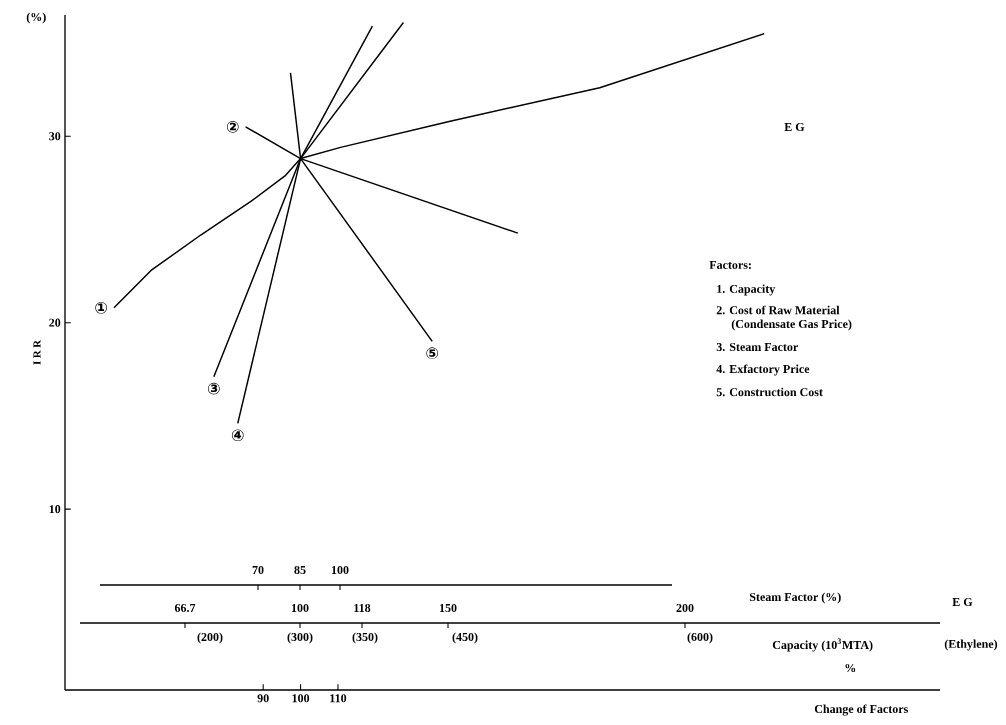 The height and width of the screenshot is (725, 1006). What do you see at coordinates (362, 608) in the screenshot?
I see `annotation: 118` at bounding box center [362, 608].